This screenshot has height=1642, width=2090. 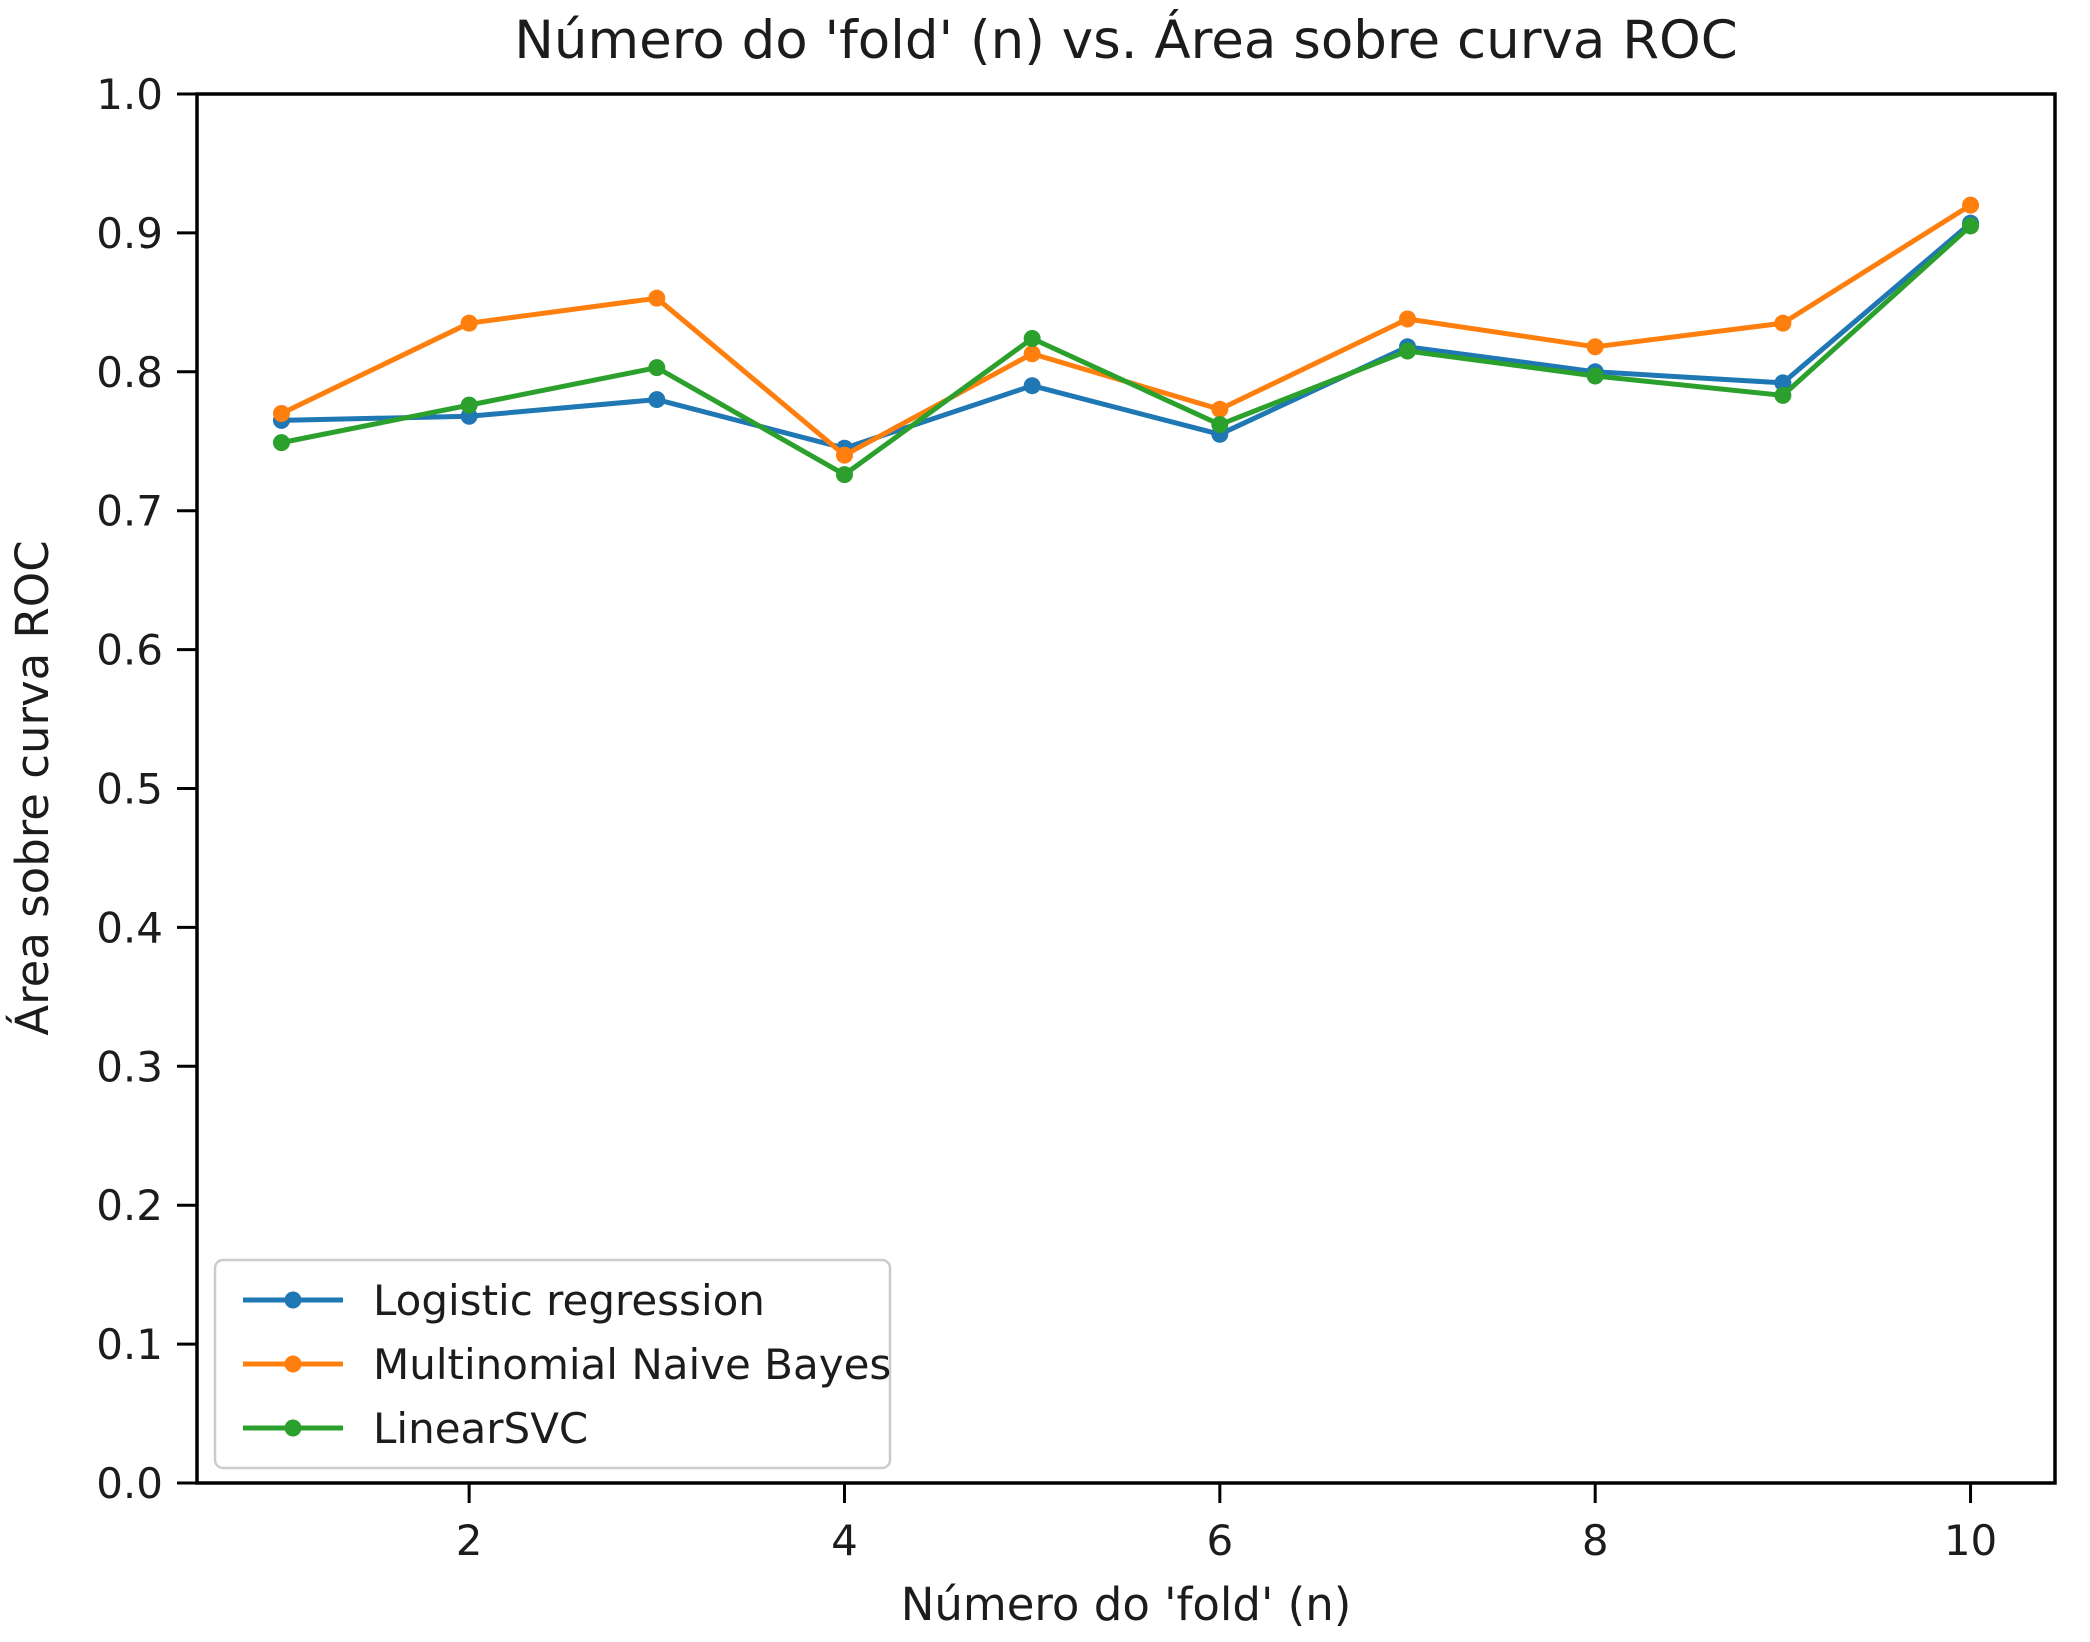 I want to click on y-axis-ticks: 0.0 0.1 0.2 0.3 0.4 0.5 0.6 0.7 0.8 0.9 1.0, so click(x=146, y=789).